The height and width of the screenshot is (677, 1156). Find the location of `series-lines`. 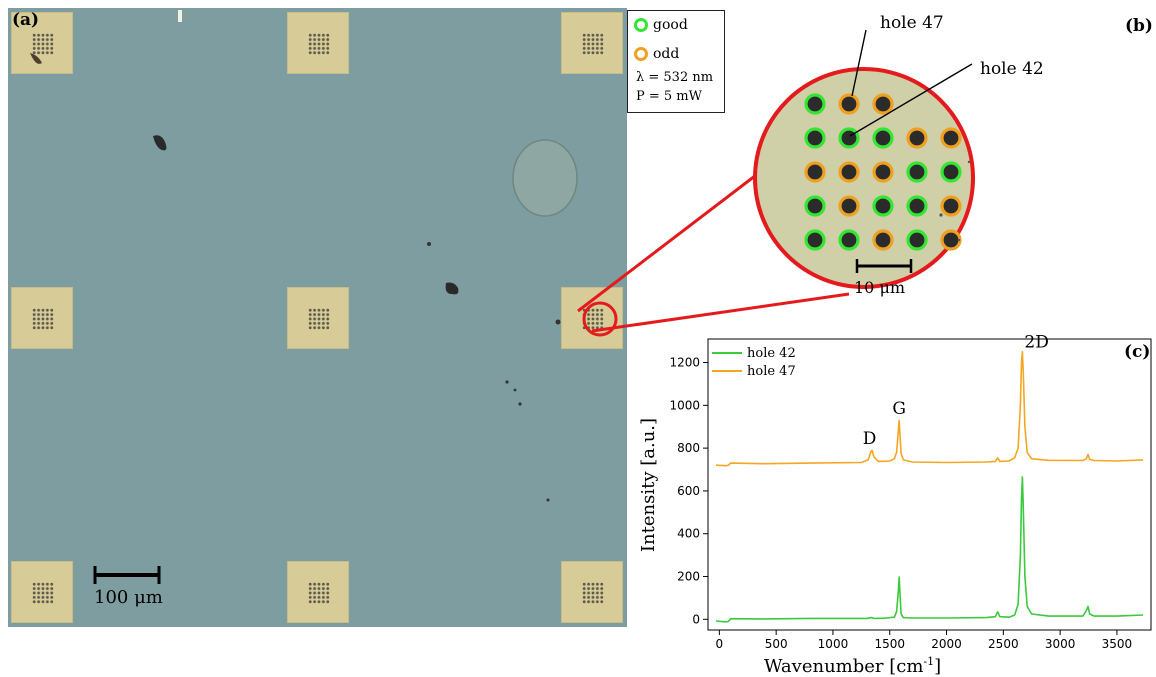

series-lines is located at coordinates (929, 487).